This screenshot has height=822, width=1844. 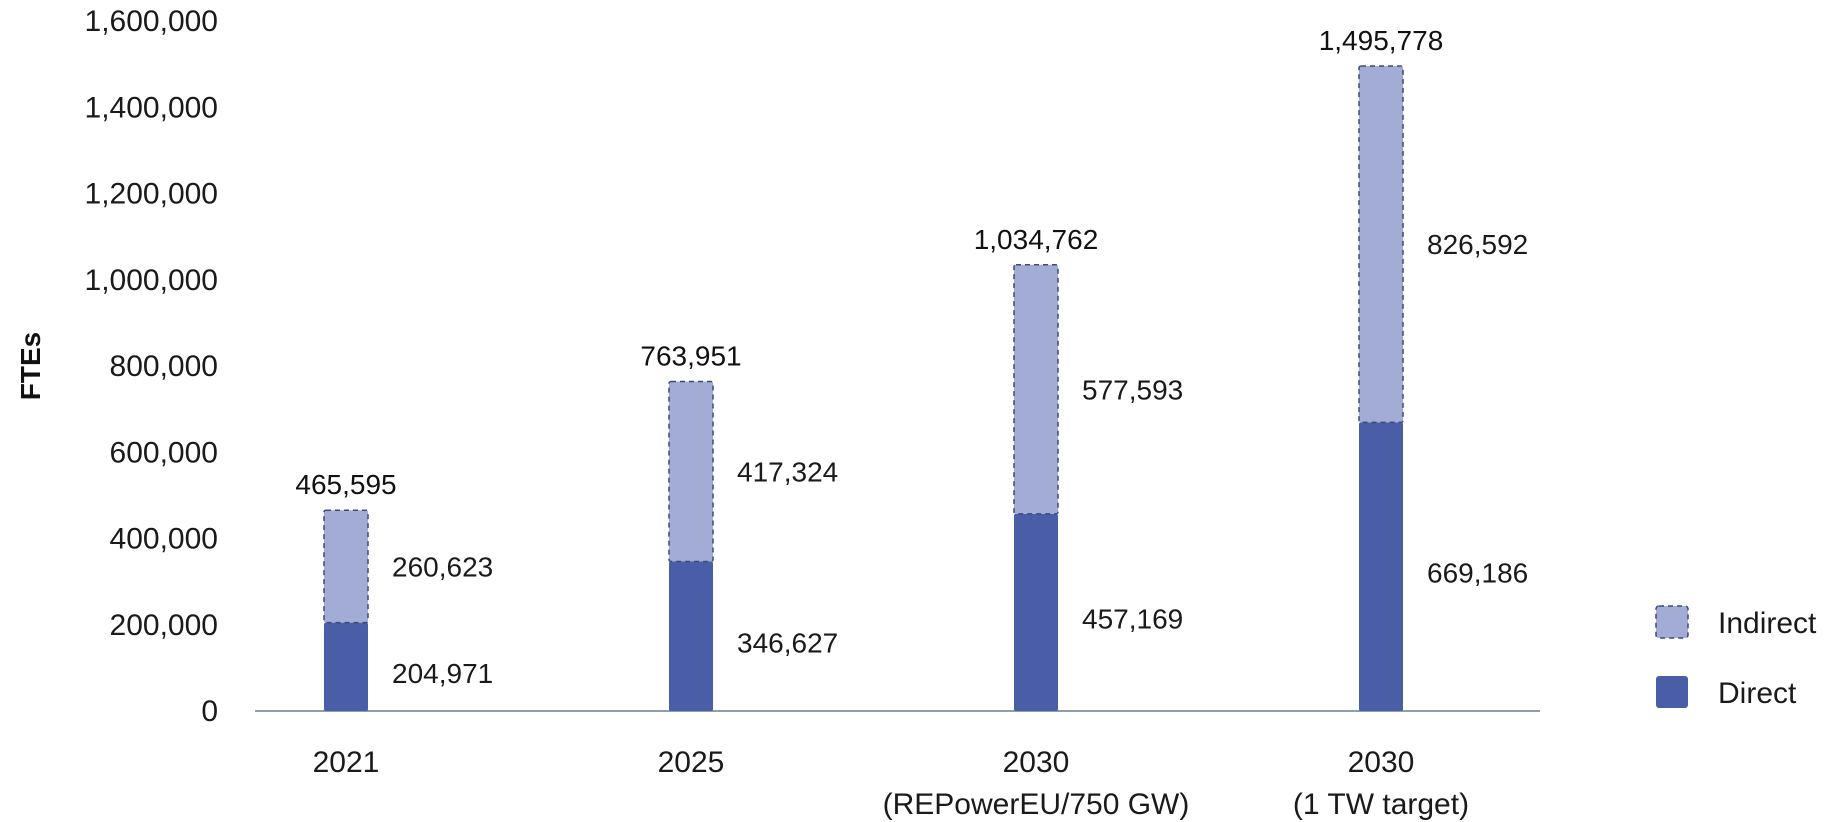 What do you see at coordinates (1036, 239) in the screenshot?
I see `data-label-total: 1,034,762` at bounding box center [1036, 239].